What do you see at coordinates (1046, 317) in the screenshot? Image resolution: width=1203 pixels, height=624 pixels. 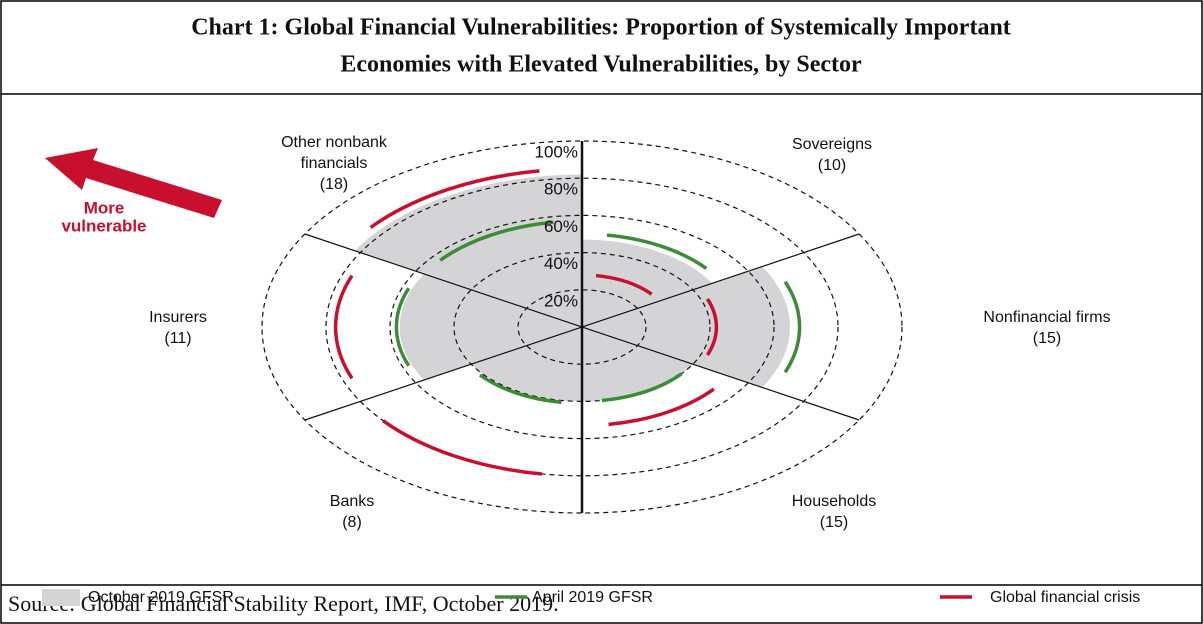 I see `category-label: Nonfinancial firms` at bounding box center [1046, 317].